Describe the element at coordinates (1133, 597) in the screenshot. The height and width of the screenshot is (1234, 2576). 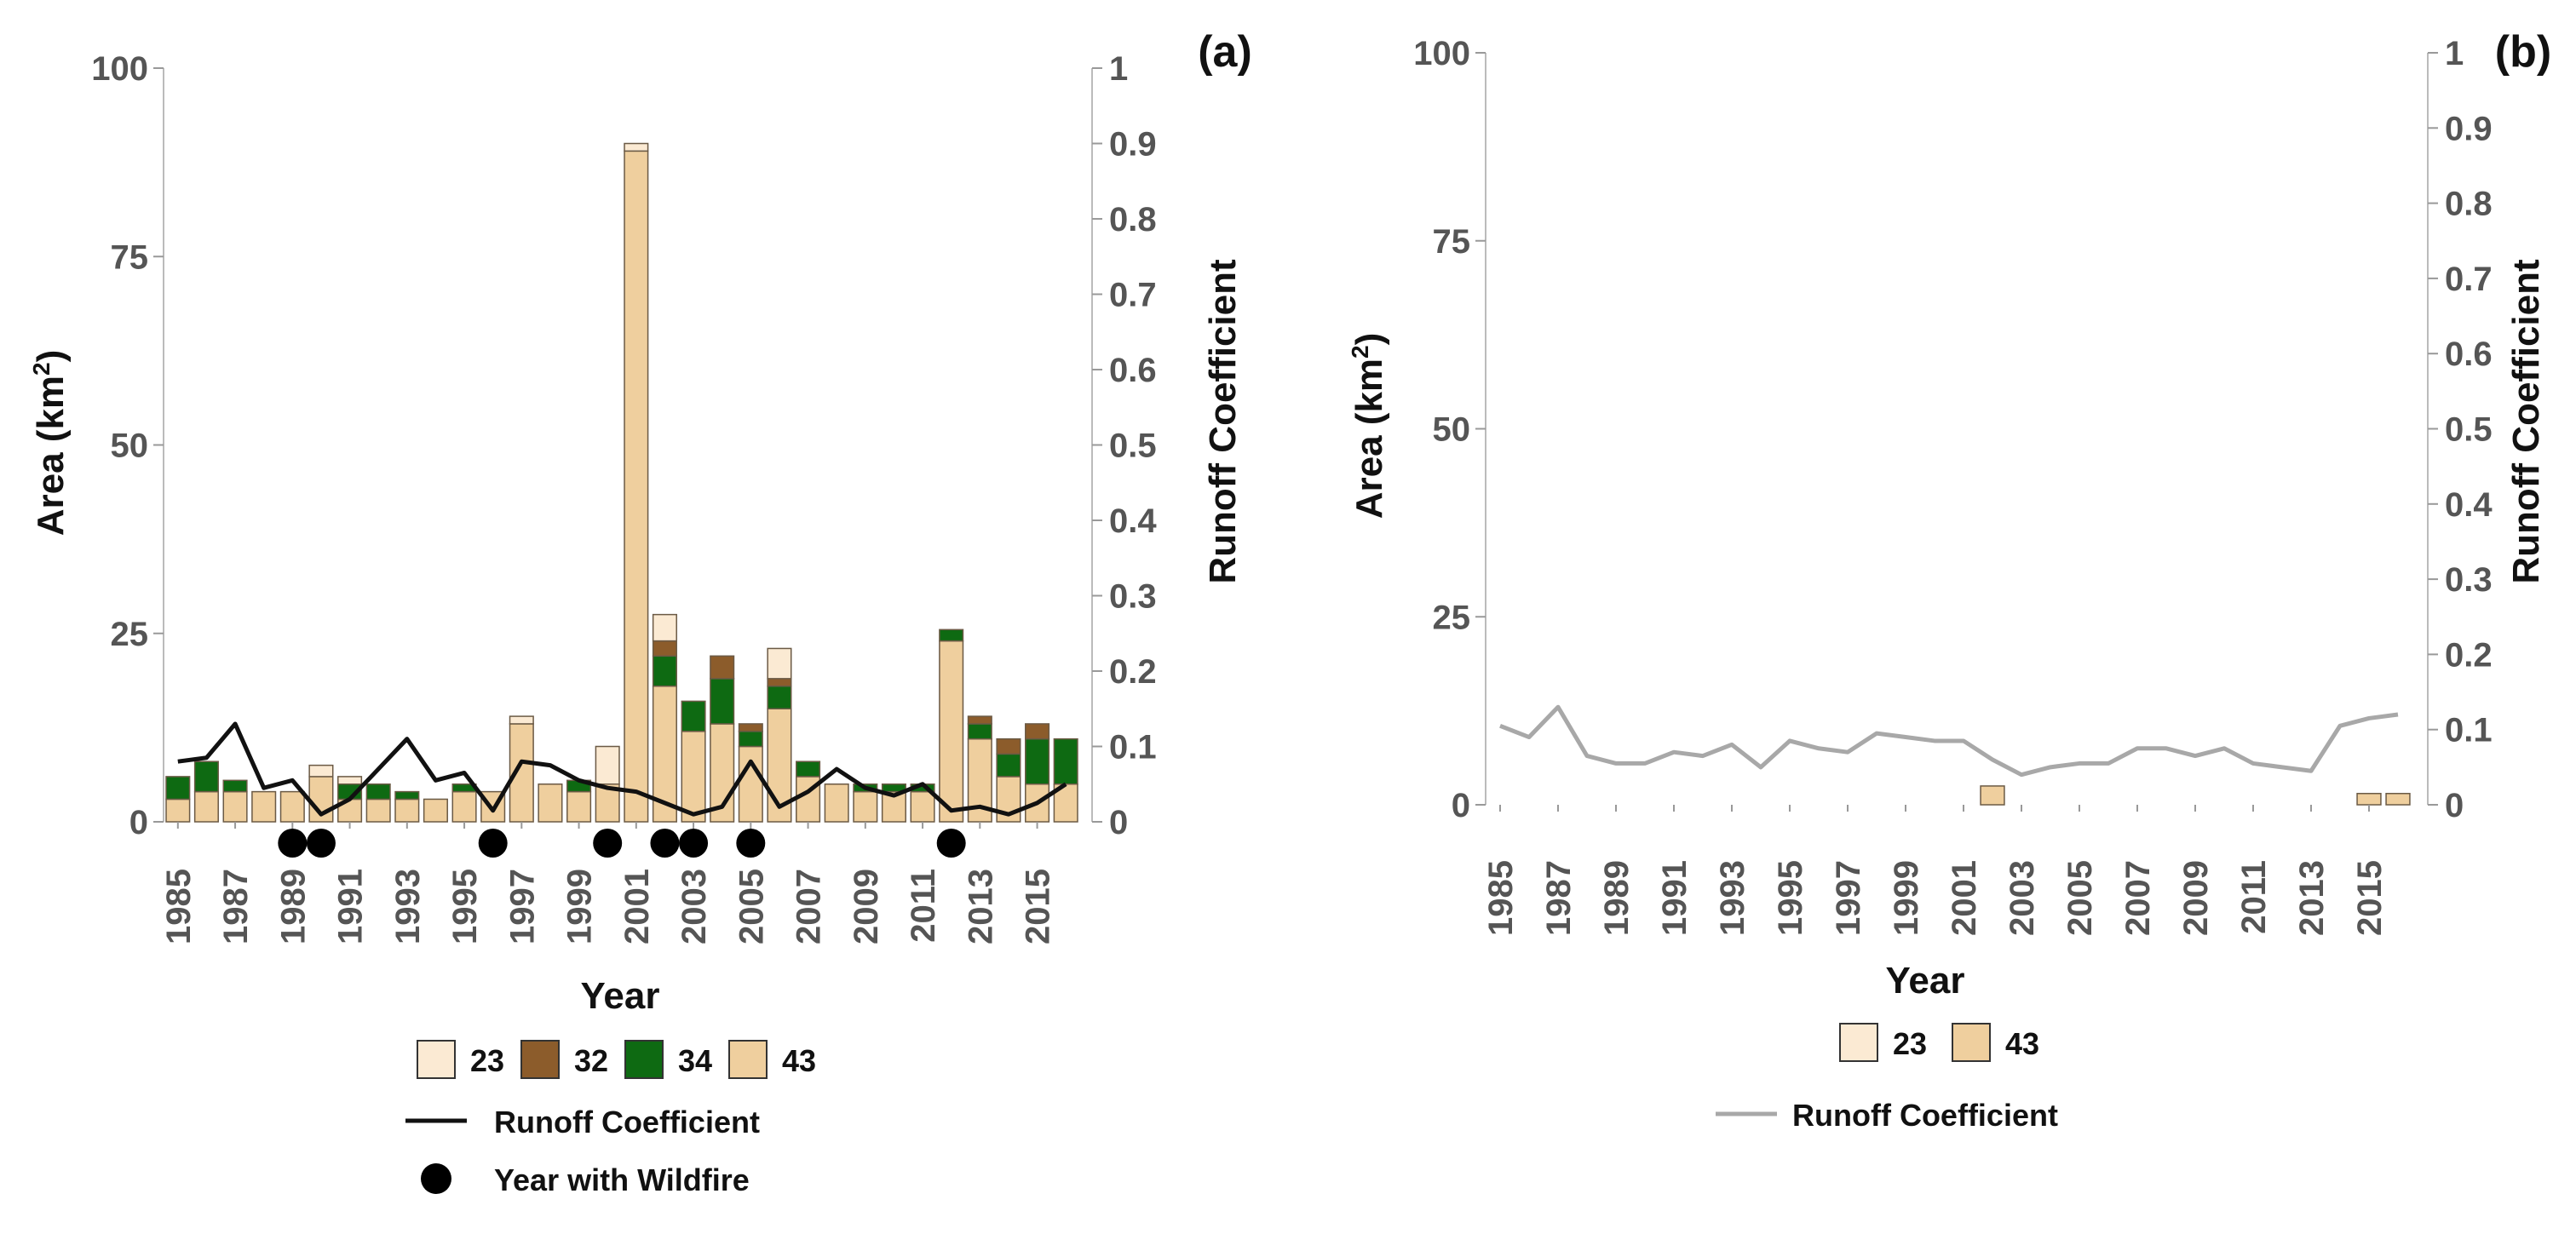
I see `right-tick-label: 0.3` at that location.